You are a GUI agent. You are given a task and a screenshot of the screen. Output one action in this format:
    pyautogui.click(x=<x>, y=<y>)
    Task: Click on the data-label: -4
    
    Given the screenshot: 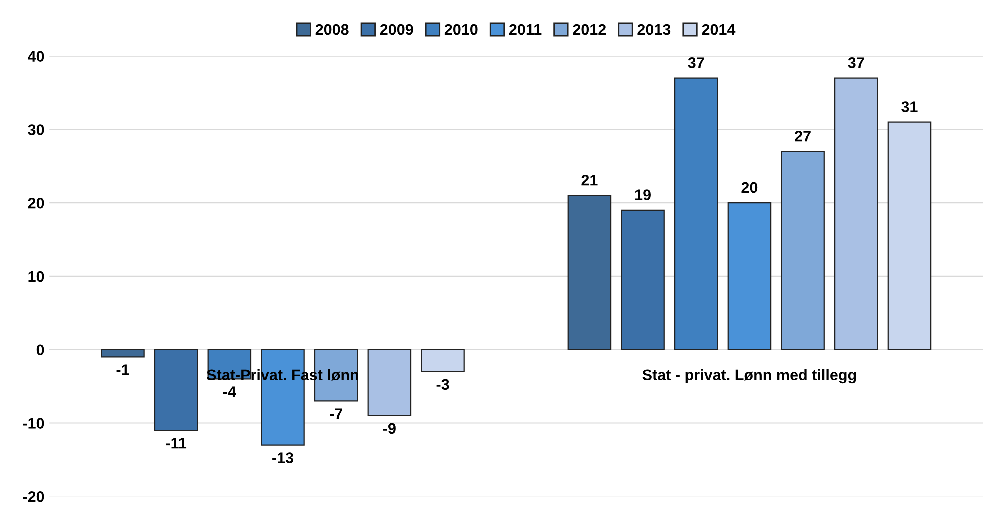 What is the action you would take?
    pyautogui.click(x=229, y=392)
    